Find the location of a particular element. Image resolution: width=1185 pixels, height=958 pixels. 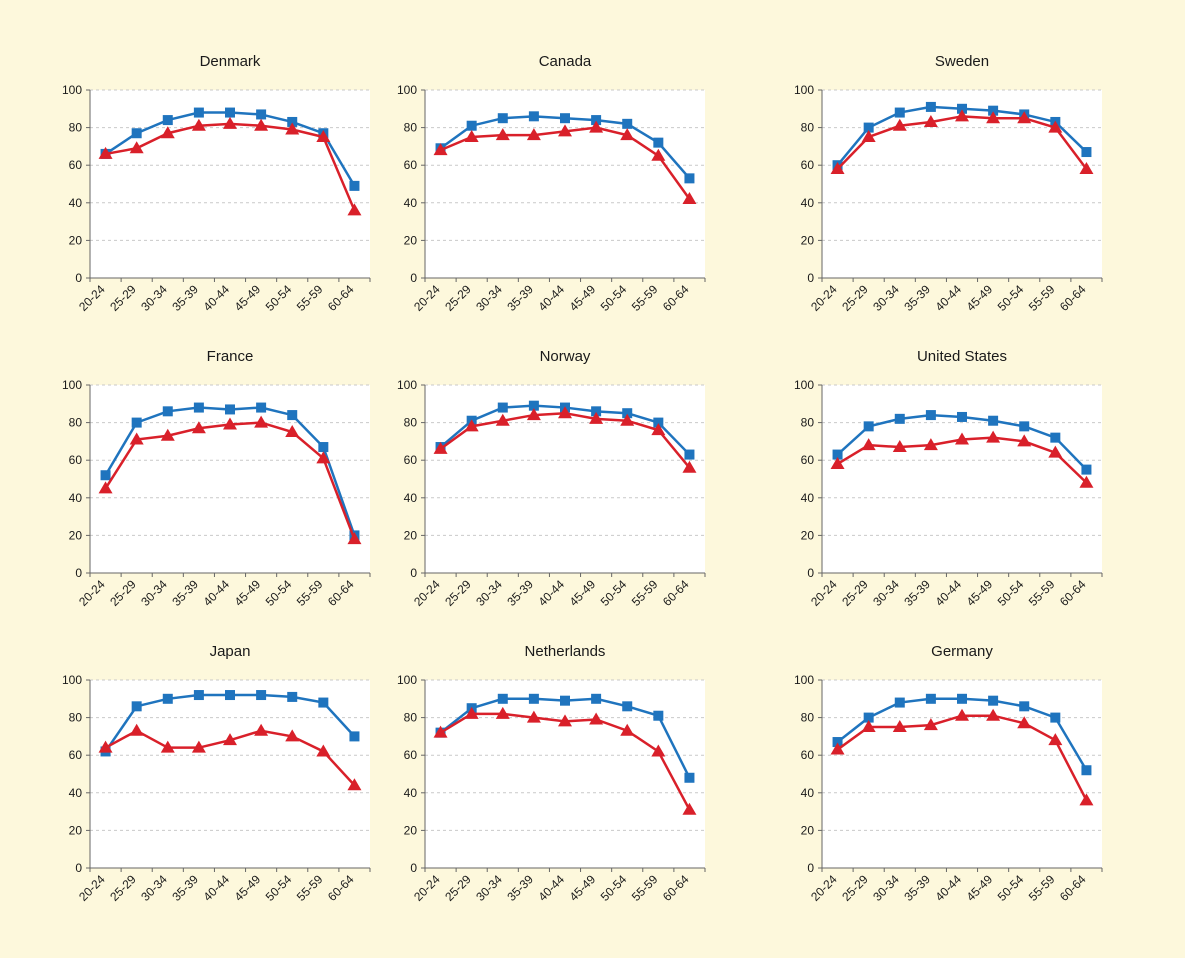

chart-title: United States is located at coordinates (962, 356).